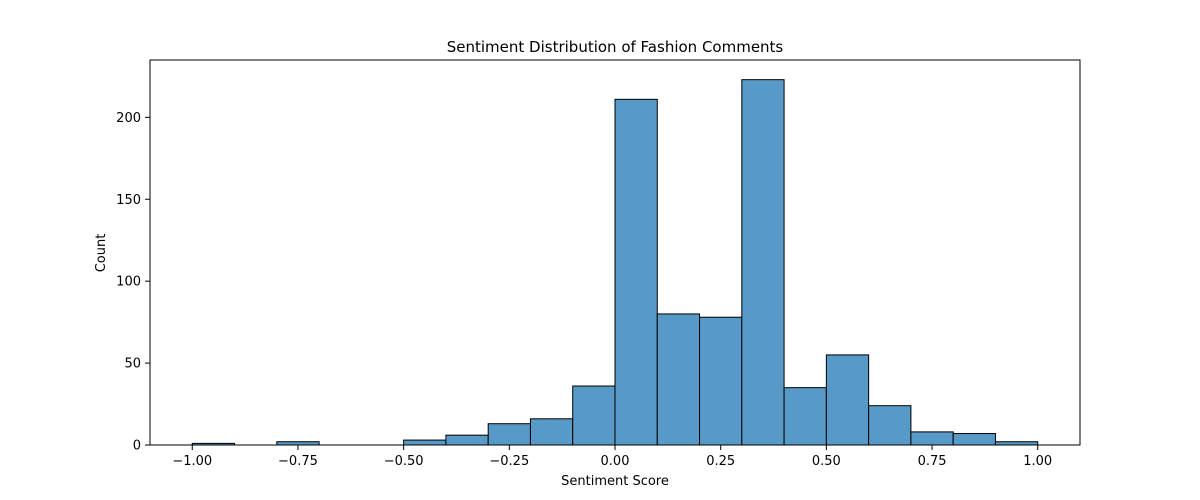  Describe the element at coordinates (192, 461) in the screenshot. I see `x-tick-label: −1.00` at that location.